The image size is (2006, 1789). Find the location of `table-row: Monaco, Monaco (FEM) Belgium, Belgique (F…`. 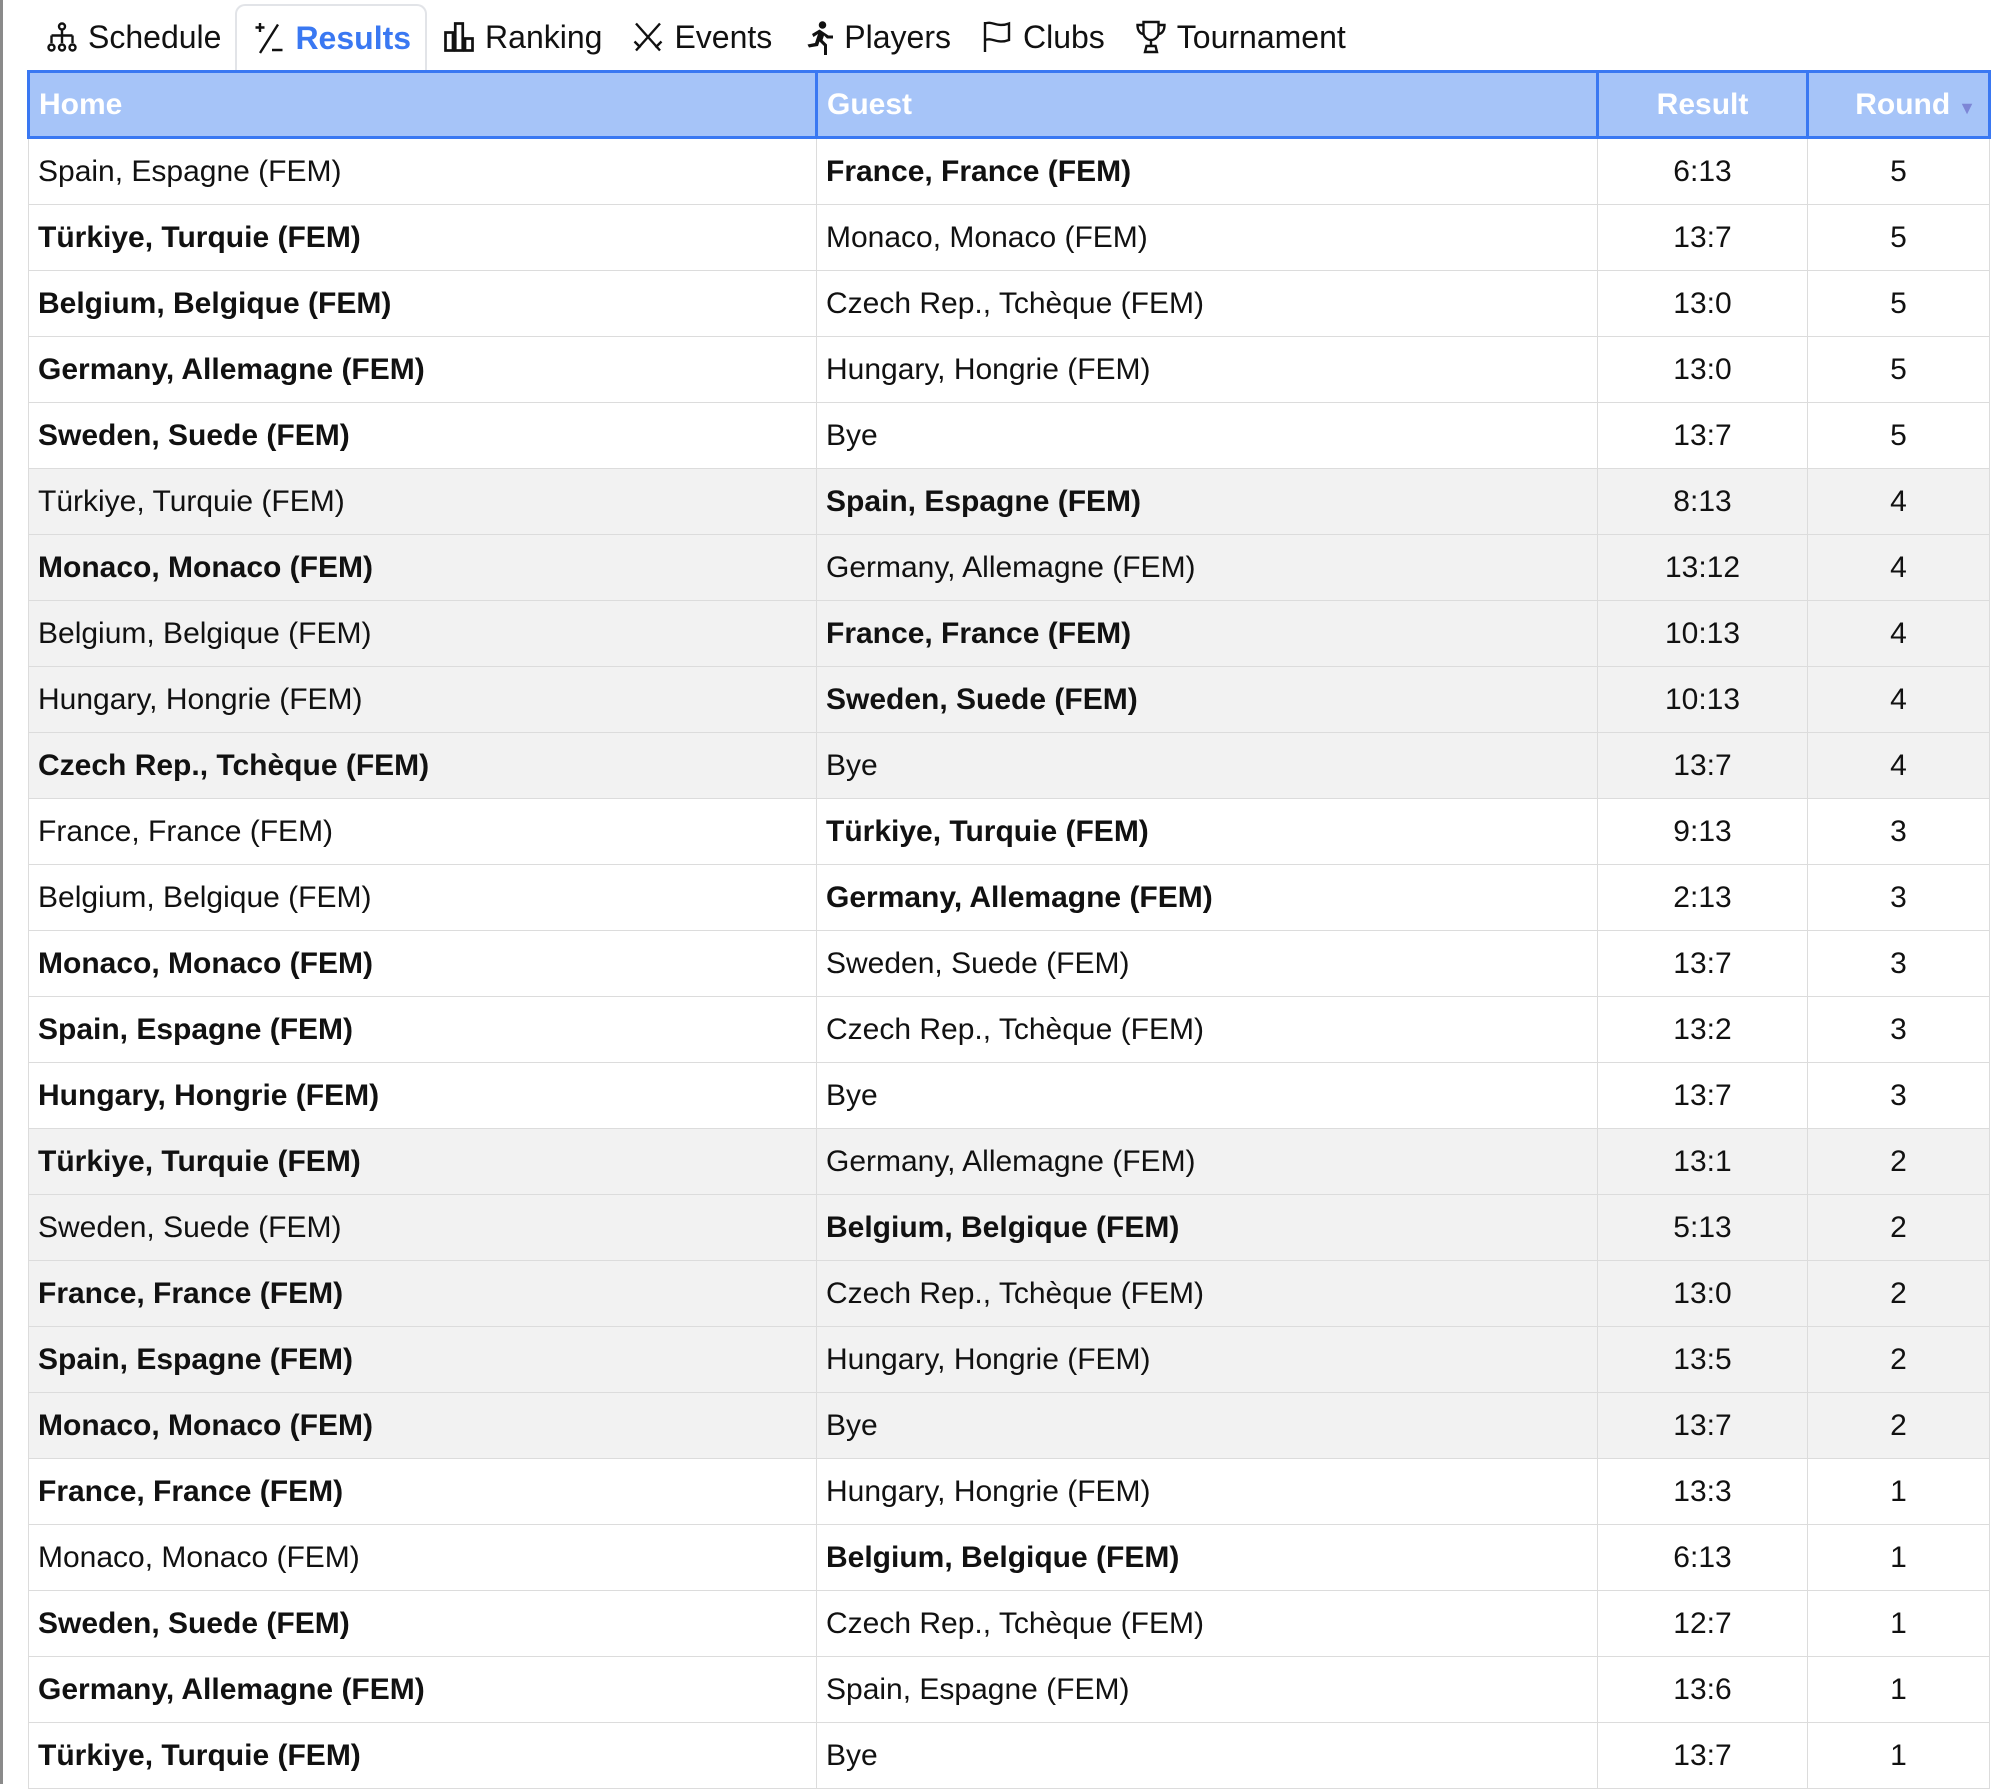

table-row: Monaco, Monaco (FEM) Belgium, Belgique (F… is located at coordinates (1009, 1557).